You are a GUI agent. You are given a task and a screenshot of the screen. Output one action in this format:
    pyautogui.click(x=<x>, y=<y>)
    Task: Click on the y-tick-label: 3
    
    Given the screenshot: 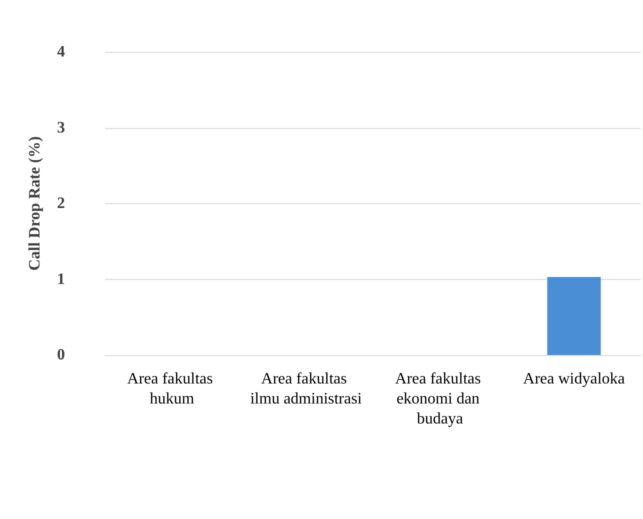 What is the action you would take?
    pyautogui.click(x=61, y=127)
    